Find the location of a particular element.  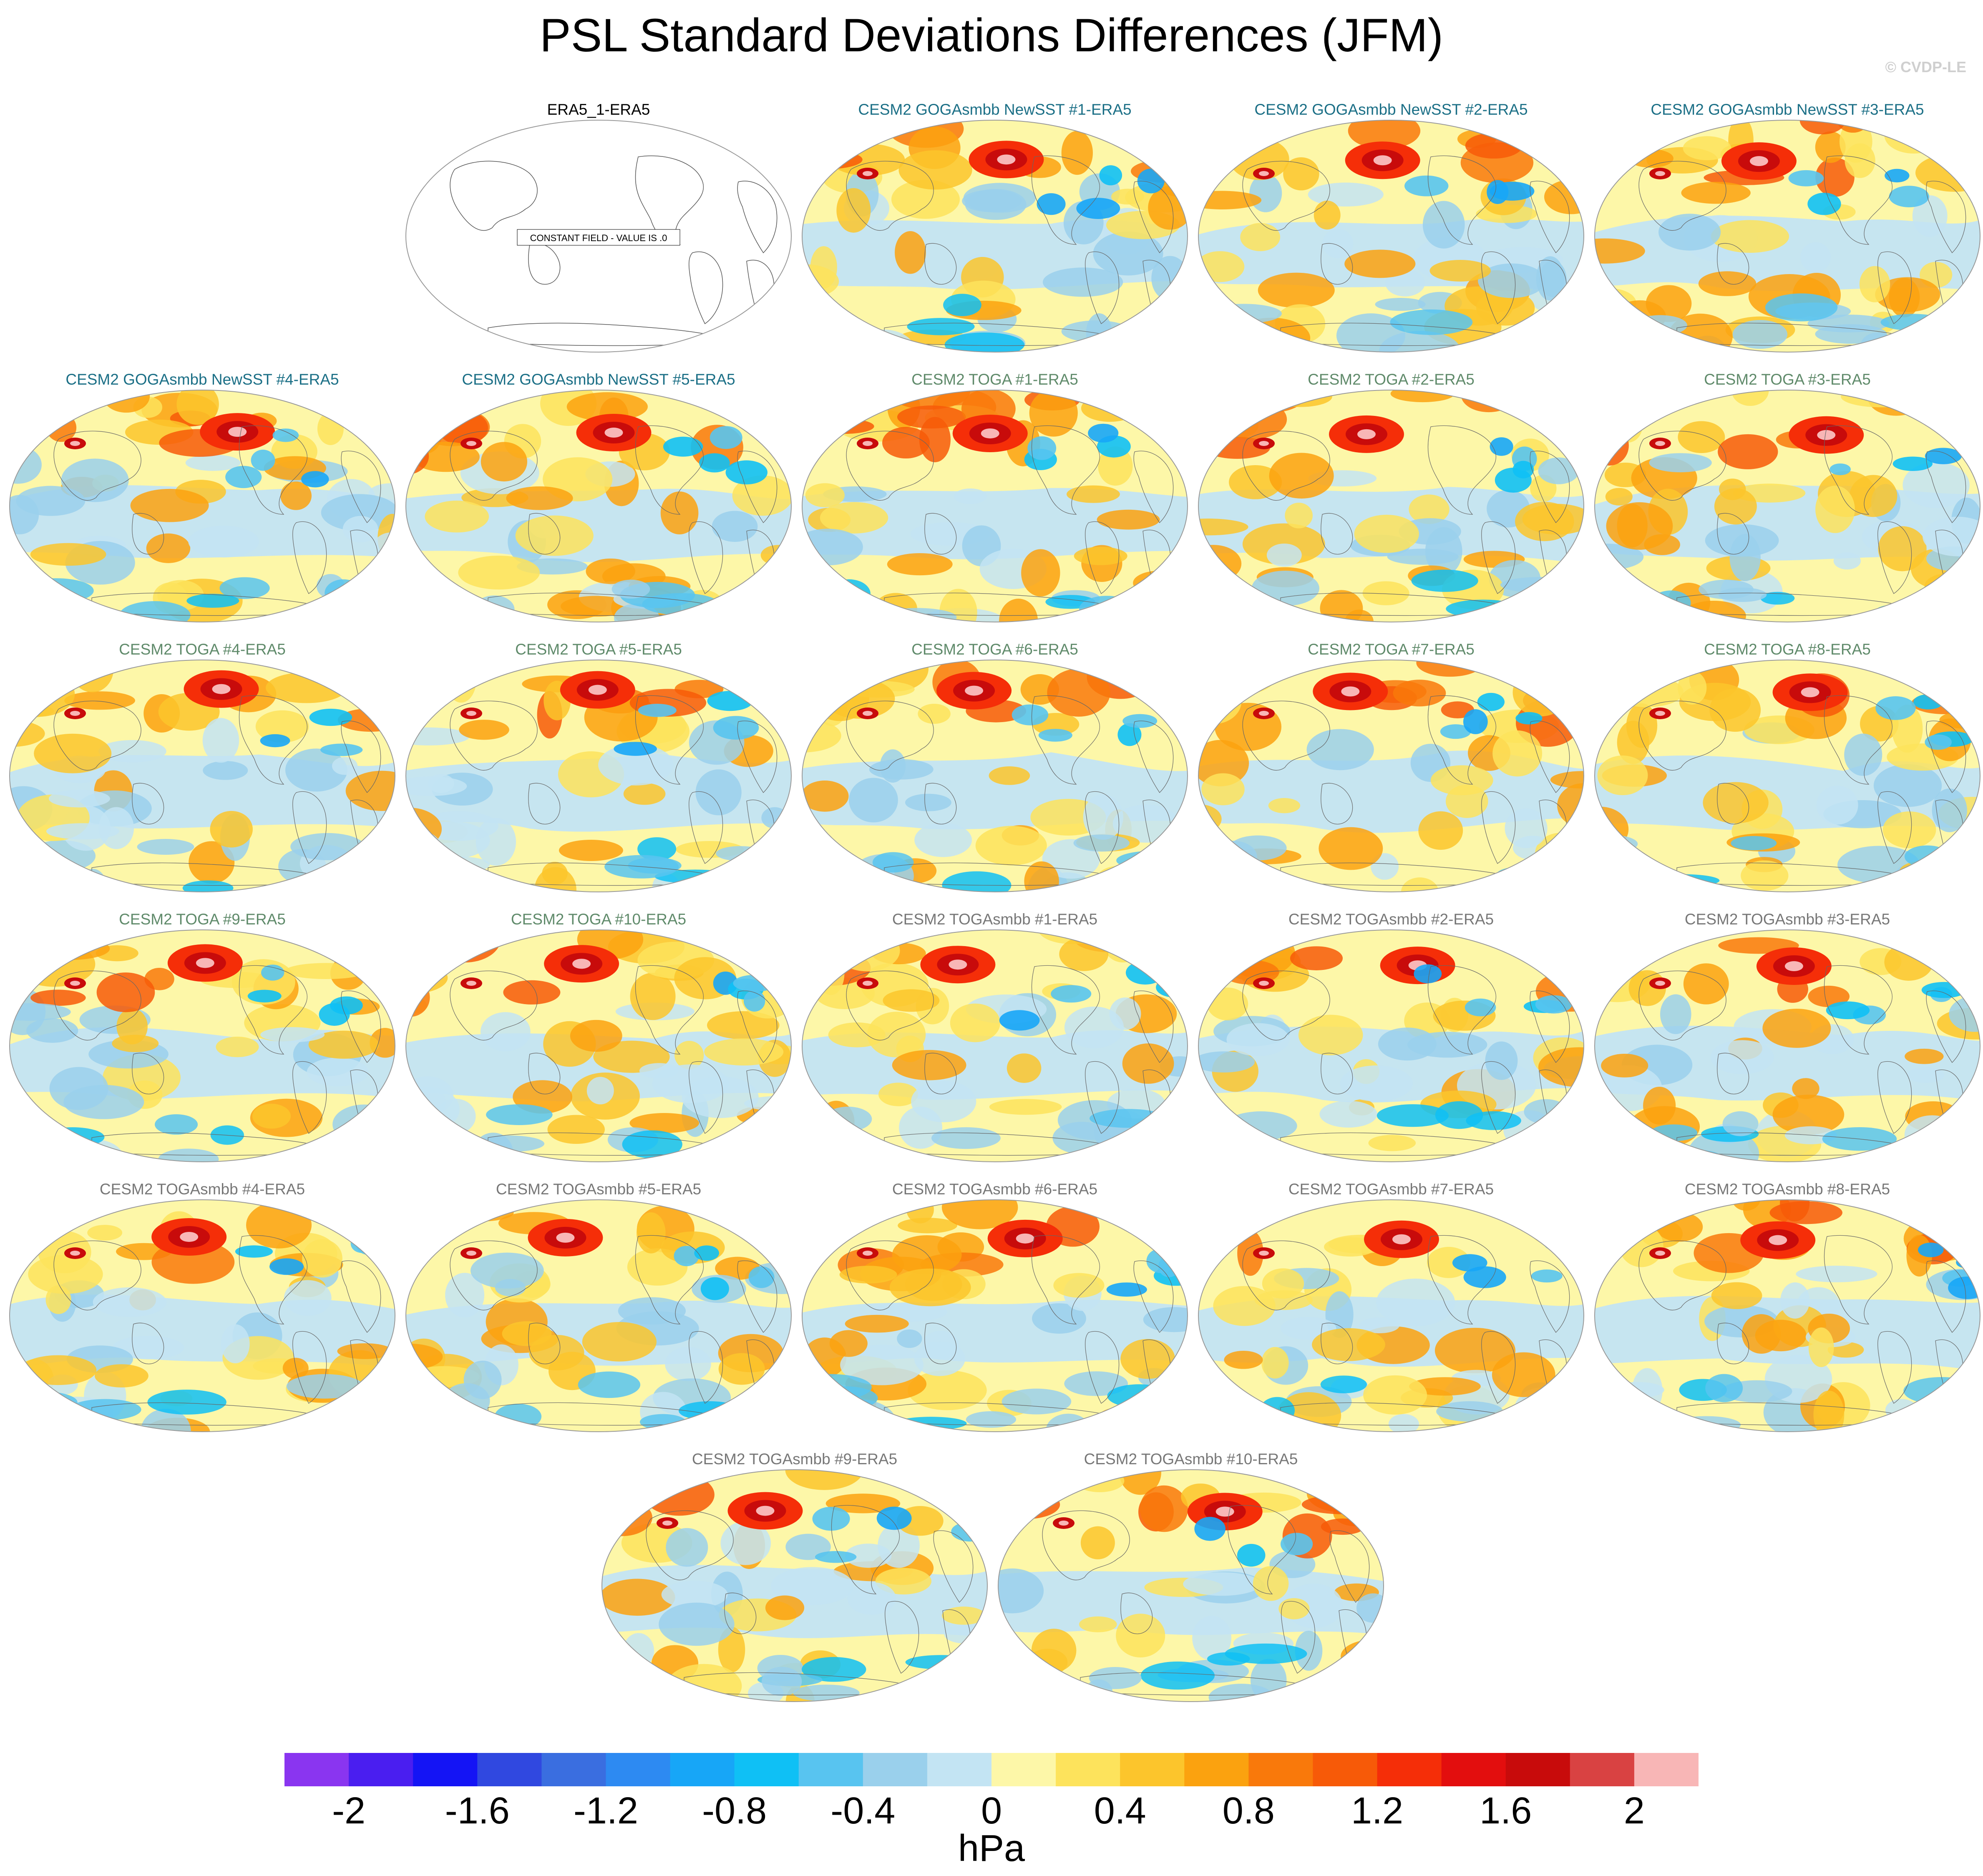

map-panel-title: CESM2 TOGAsmbb #8-ERA5 is located at coordinates (1787, 1189).